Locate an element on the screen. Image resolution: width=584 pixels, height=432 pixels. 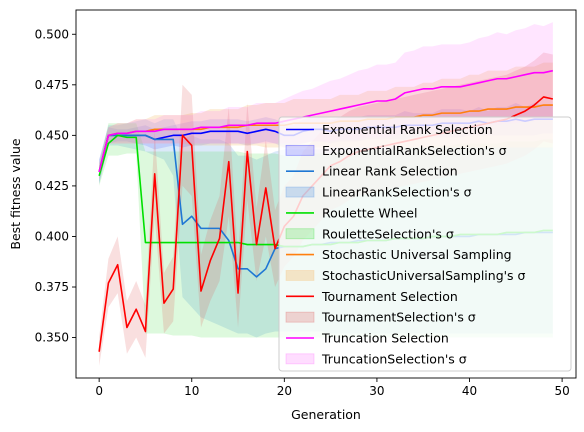
legend-entry-label: Tournament Selection is located at coordinates (389, 296).